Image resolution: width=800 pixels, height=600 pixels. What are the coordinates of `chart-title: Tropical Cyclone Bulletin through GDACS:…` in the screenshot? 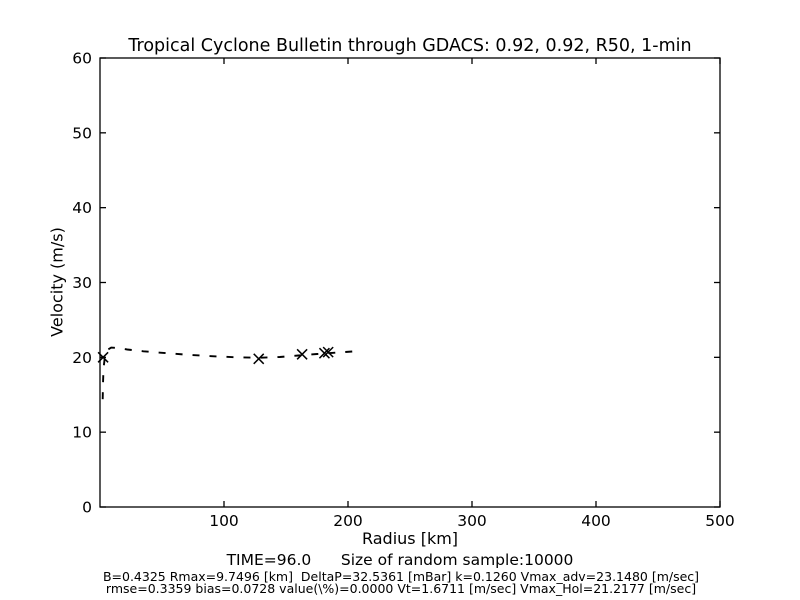 It's located at (410, 46).